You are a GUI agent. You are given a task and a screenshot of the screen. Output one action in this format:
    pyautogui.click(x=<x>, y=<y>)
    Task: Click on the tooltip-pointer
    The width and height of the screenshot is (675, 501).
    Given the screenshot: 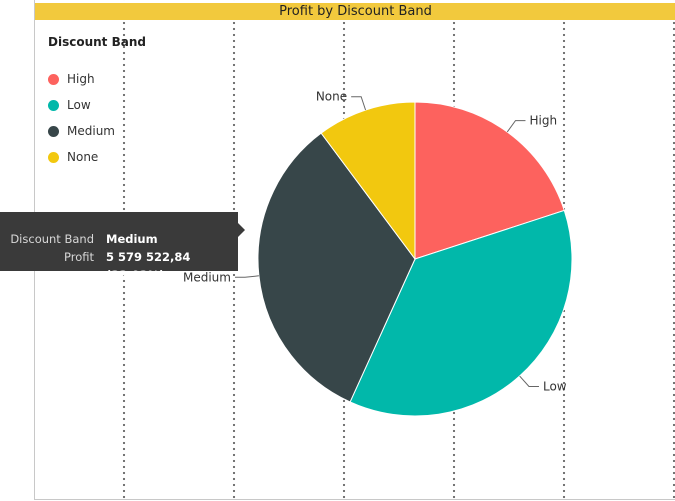 What is the action you would take?
    pyautogui.click(x=241, y=230)
    